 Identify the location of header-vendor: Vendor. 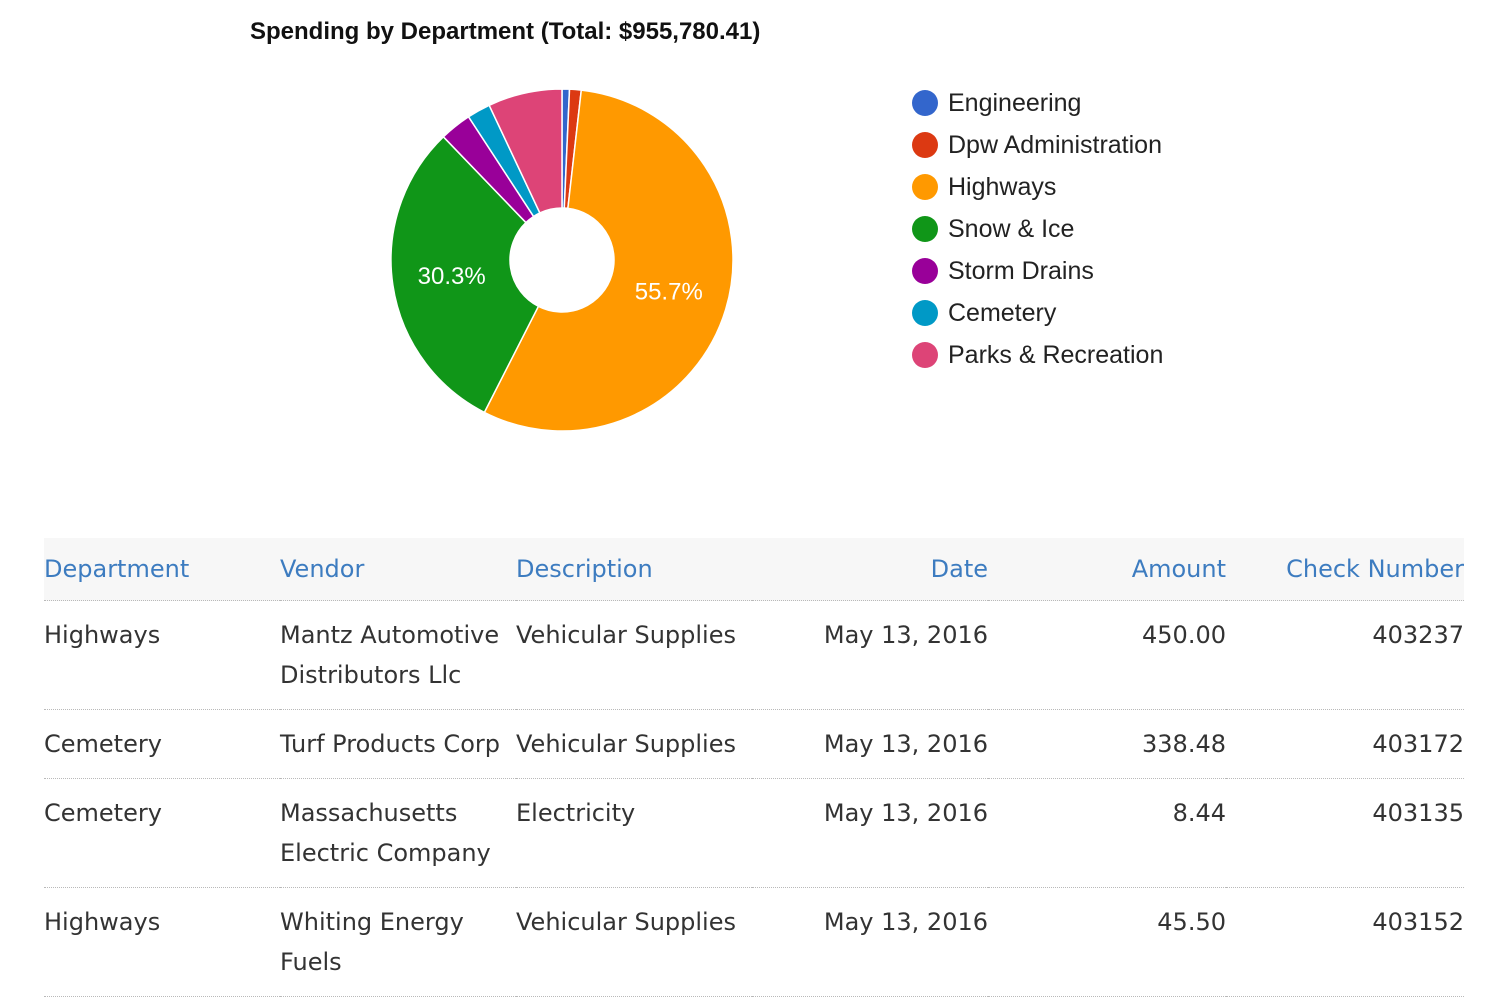
(398, 569).